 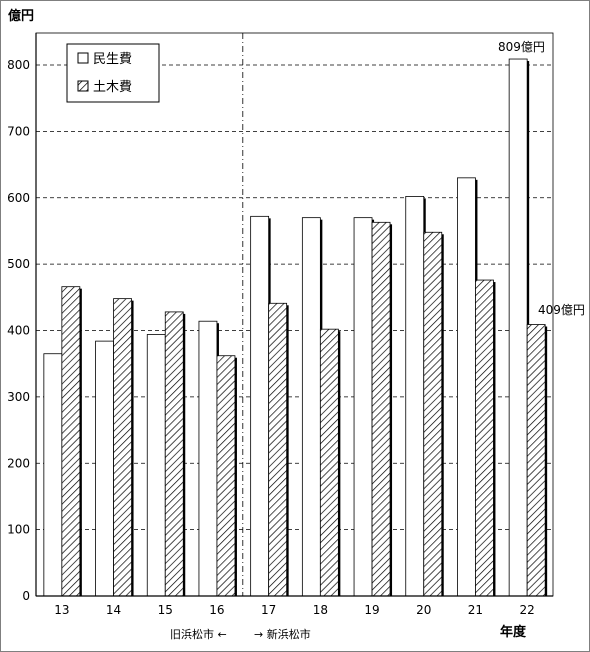 I want to click on y-tick-labels: 0 100 200 300 400 500 600 700 800, so click(x=18, y=330).